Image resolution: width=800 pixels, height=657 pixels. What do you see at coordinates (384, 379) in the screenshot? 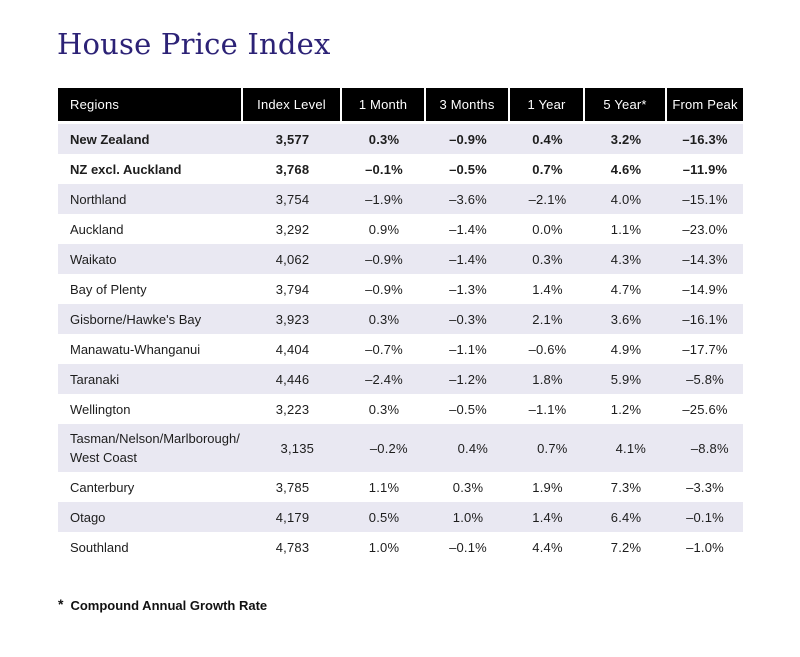
I see `one-month-cell: –2.4%` at bounding box center [384, 379].